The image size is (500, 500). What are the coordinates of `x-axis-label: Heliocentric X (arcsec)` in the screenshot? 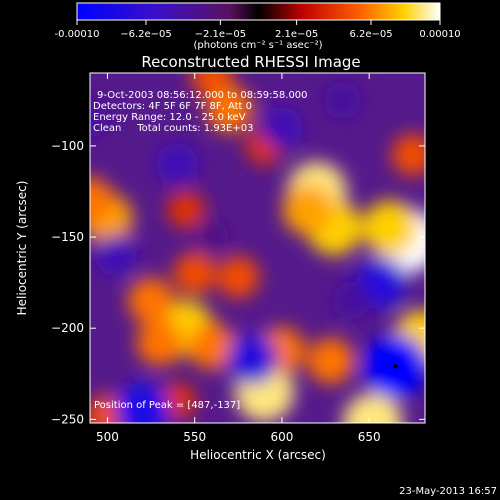 It's located at (258, 455).